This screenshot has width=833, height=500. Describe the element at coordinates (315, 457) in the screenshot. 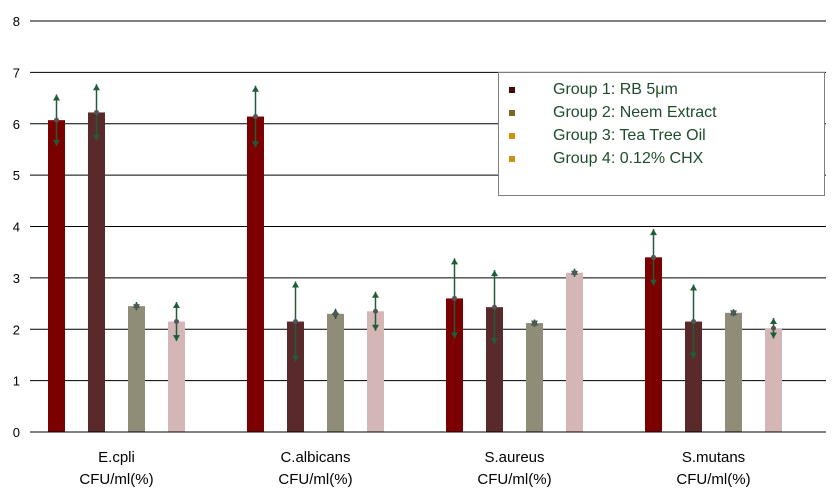

I see `x-category-label: C.albicans` at that location.